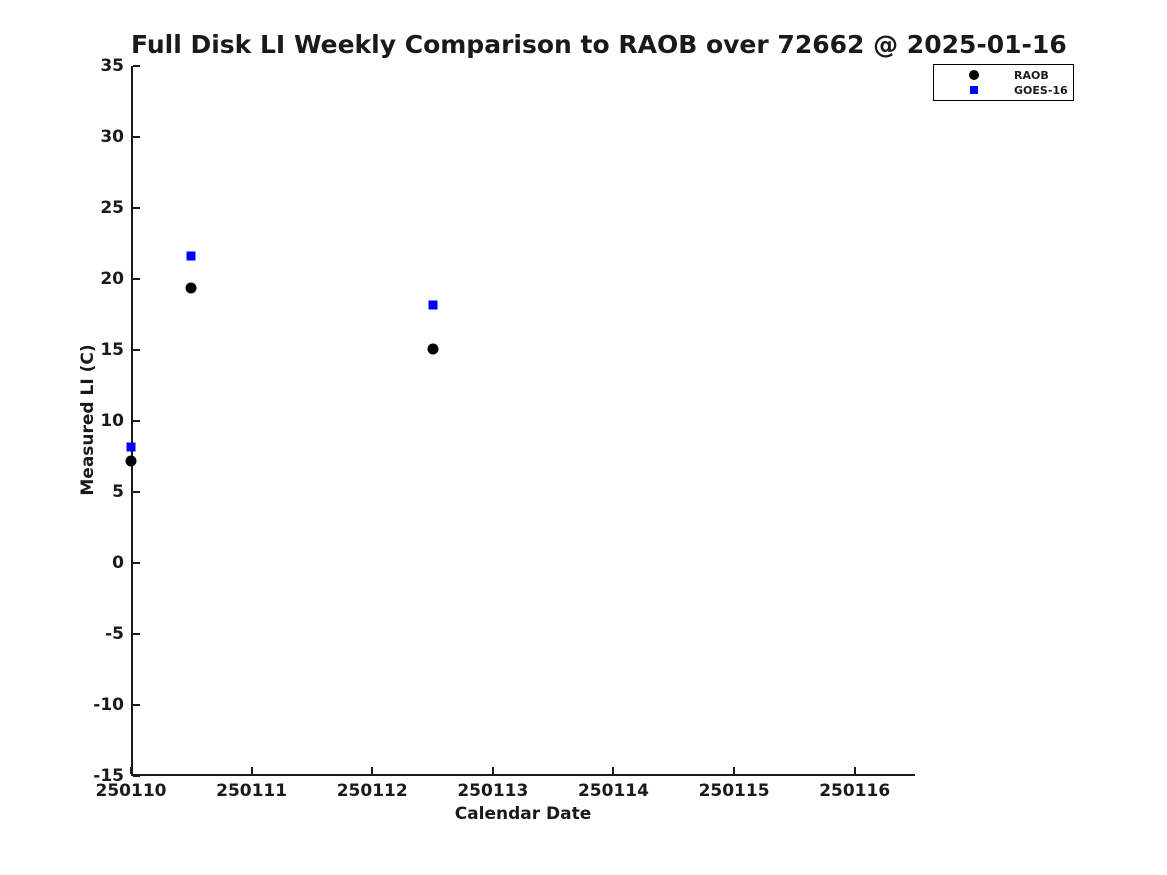 Image resolution: width=1167 pixels, height=875 pixels. Describe the element at coordinates (523, 775) in the screenshot. I see `x-axis-spine` at that location.